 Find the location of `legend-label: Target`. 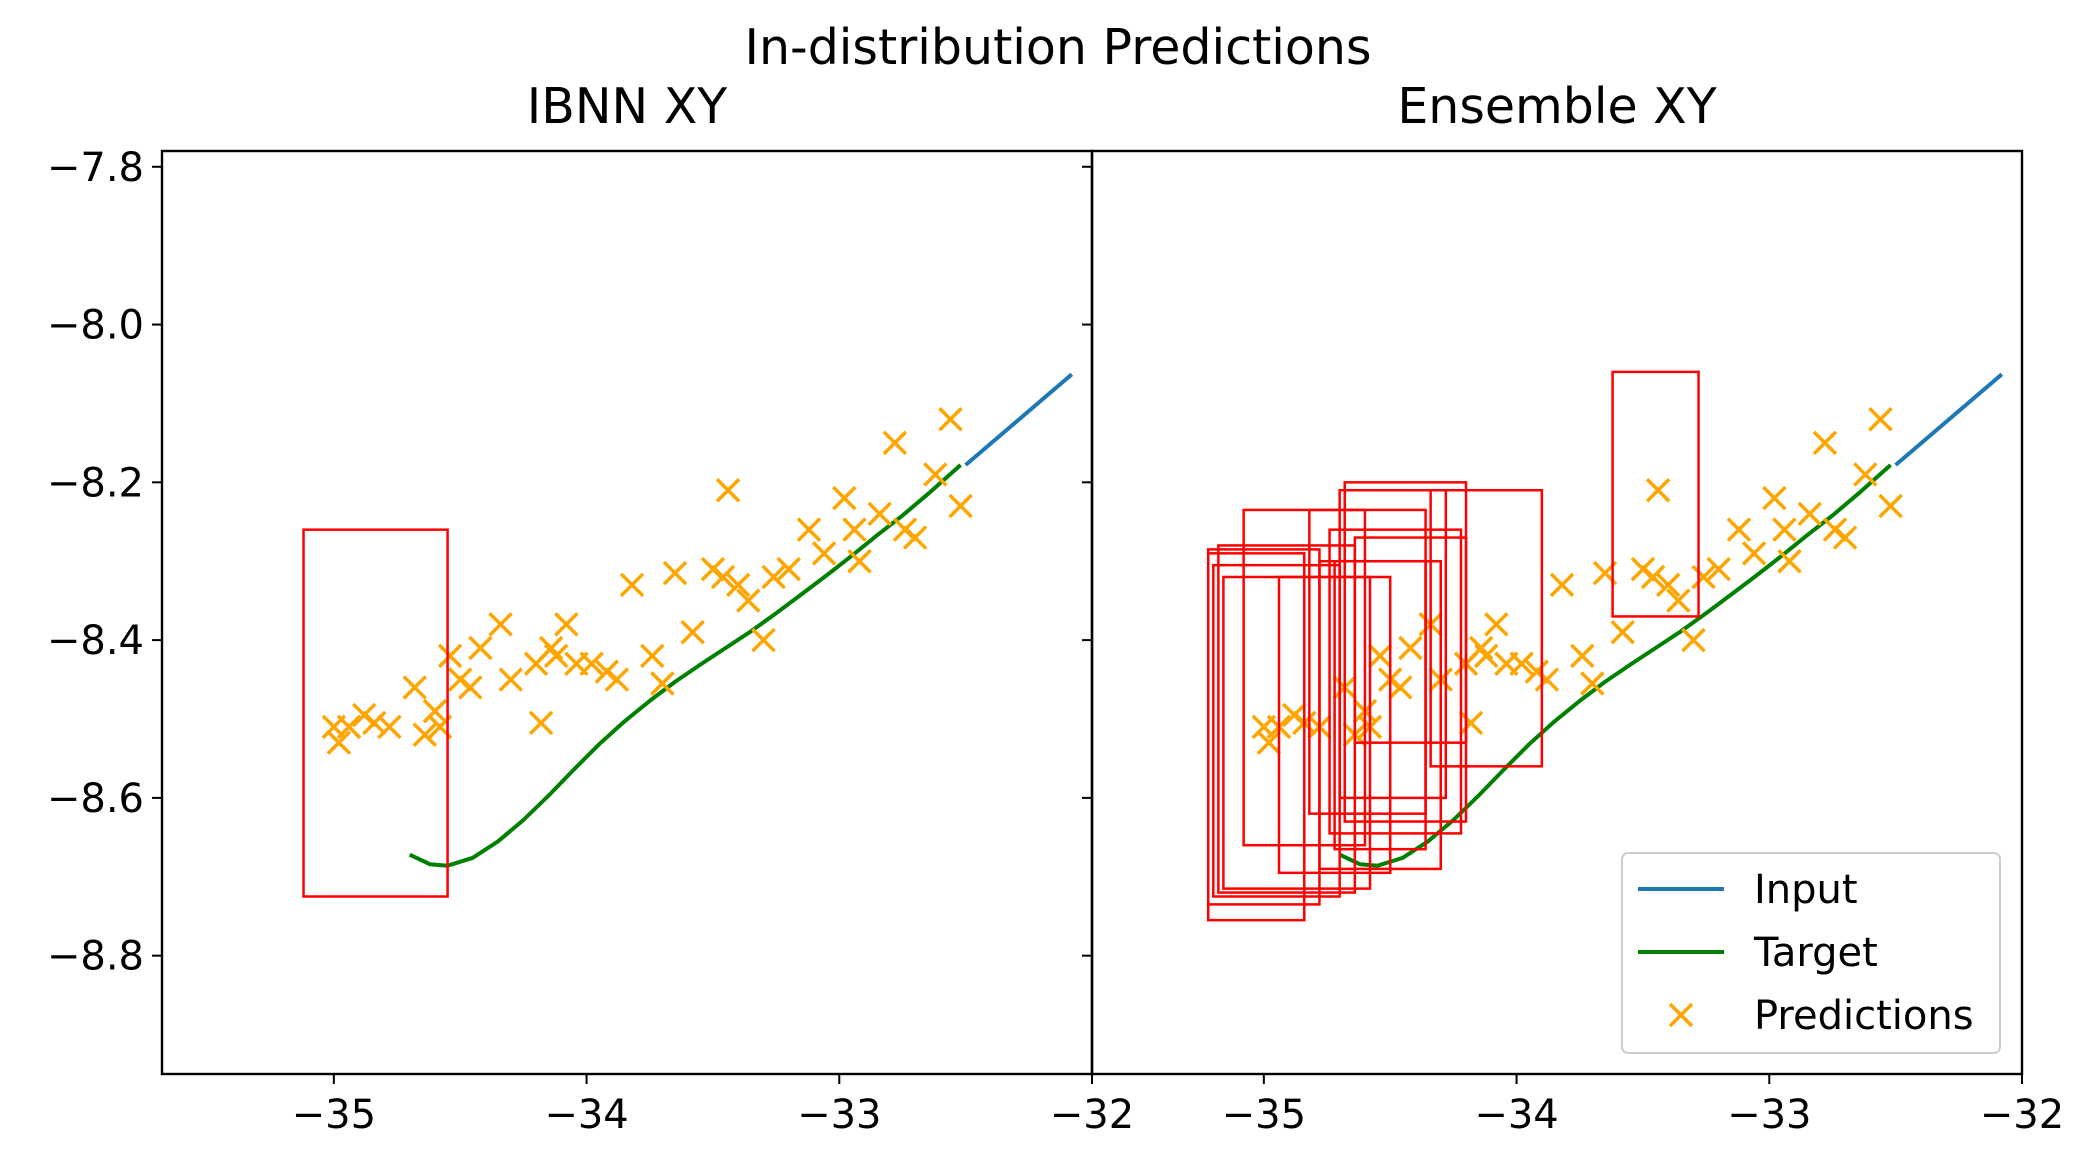

legend-label: Target is located at coordinates (1815, 953).